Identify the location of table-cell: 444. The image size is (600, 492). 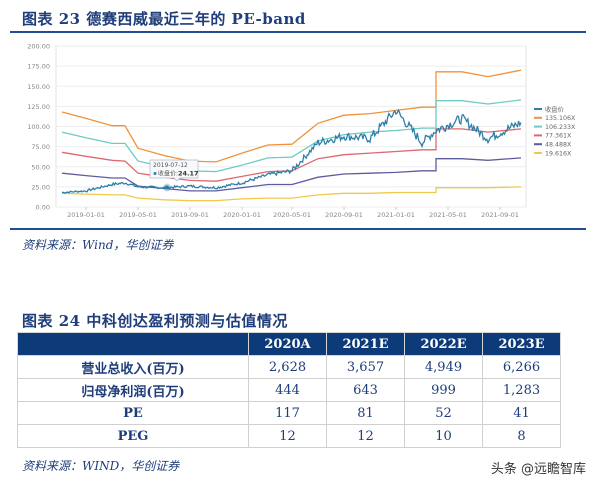
(287, 390).